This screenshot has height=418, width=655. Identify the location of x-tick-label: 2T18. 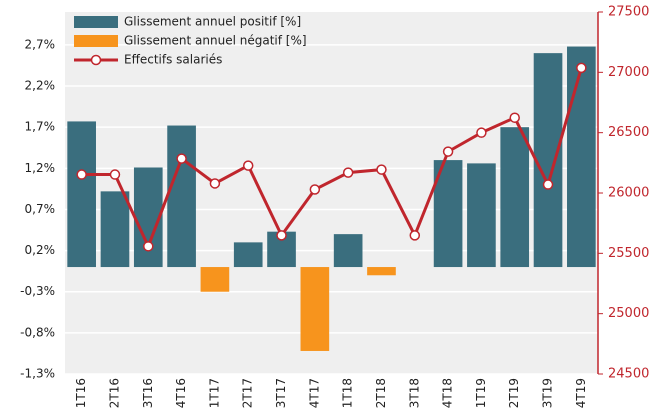
(381, 393).